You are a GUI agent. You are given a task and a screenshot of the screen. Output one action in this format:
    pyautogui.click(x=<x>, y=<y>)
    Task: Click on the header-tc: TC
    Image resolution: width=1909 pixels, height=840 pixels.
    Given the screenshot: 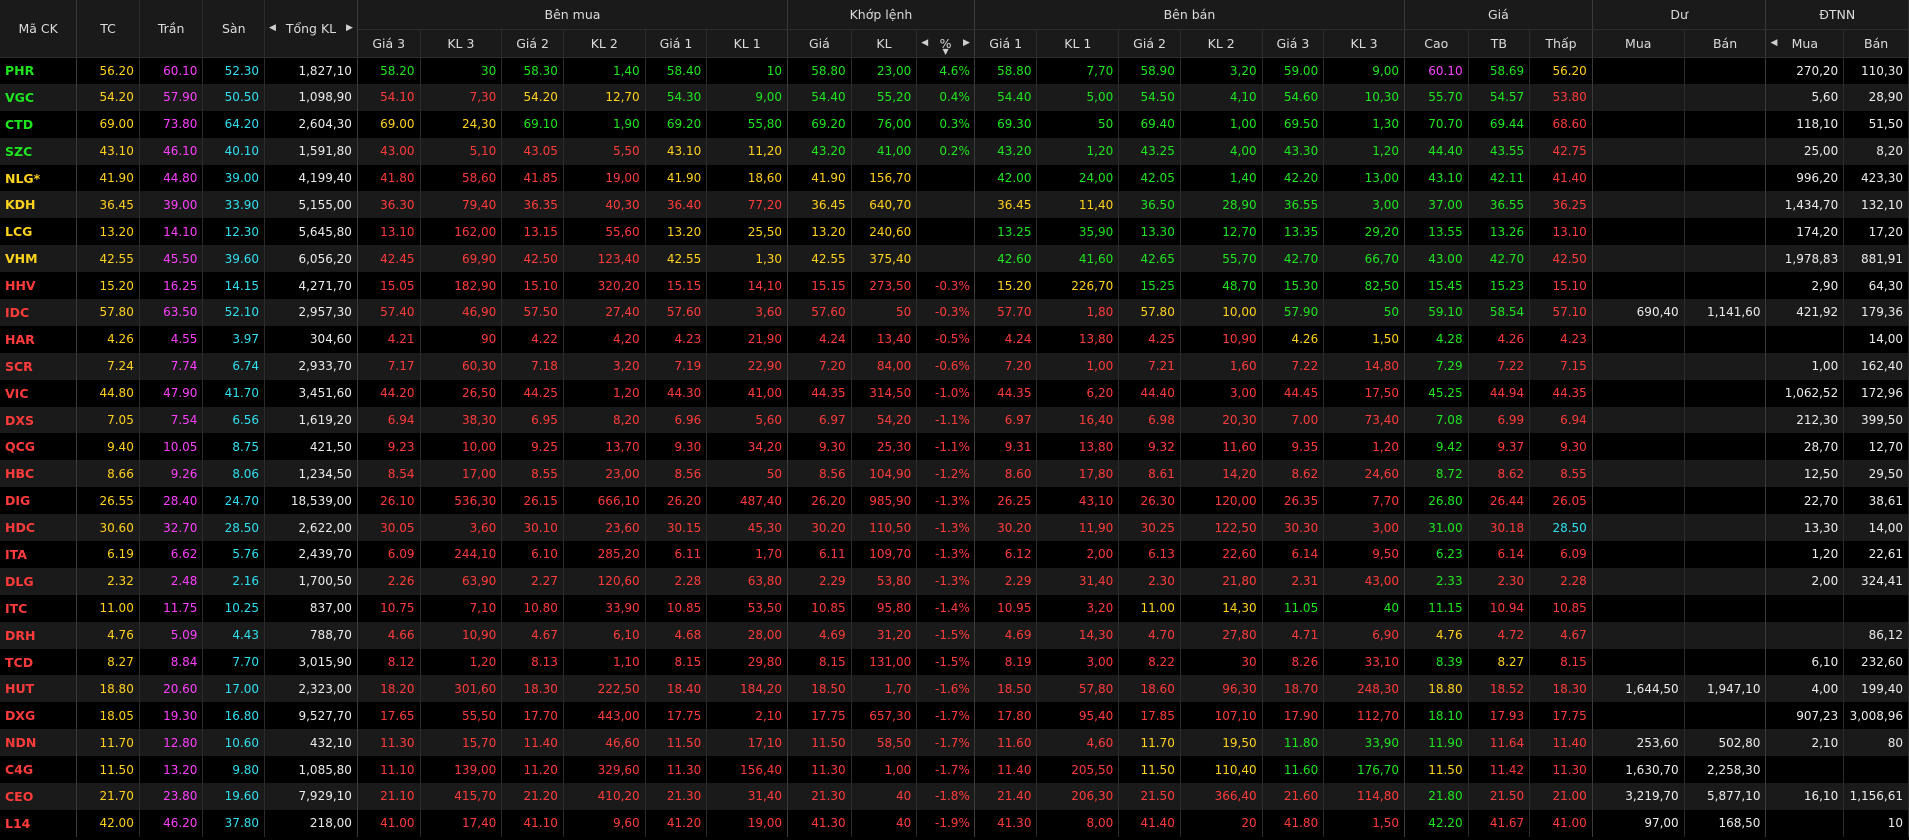 What is the action you would take?
    pyautogui.click(x=108, y=29)
    